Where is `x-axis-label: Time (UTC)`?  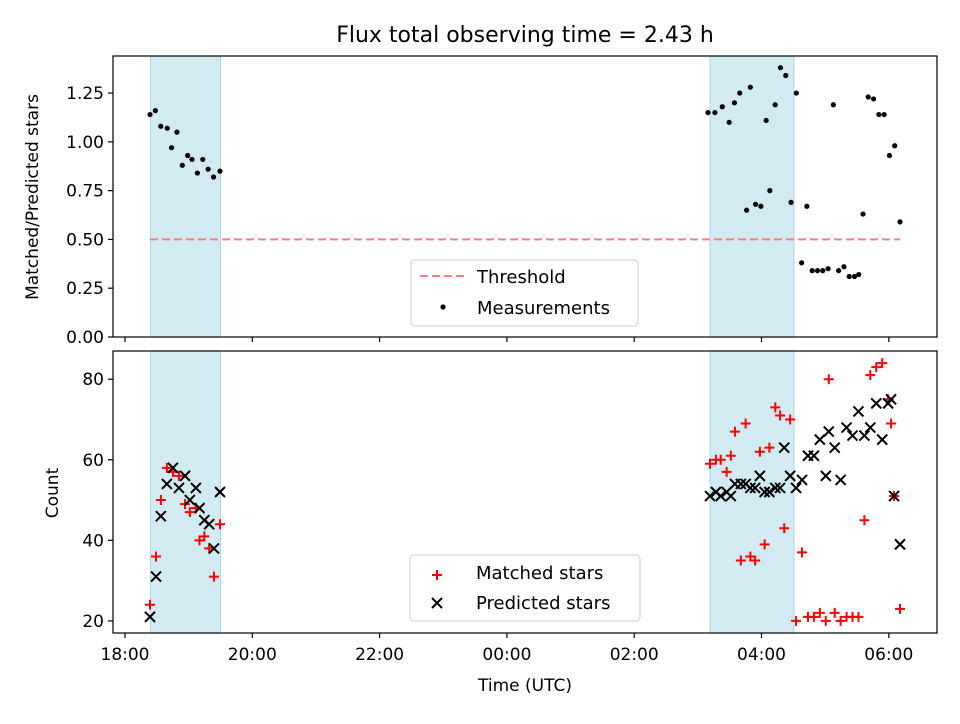 x-axis-label: Time (UTC) is located at coordinates (524, 686).